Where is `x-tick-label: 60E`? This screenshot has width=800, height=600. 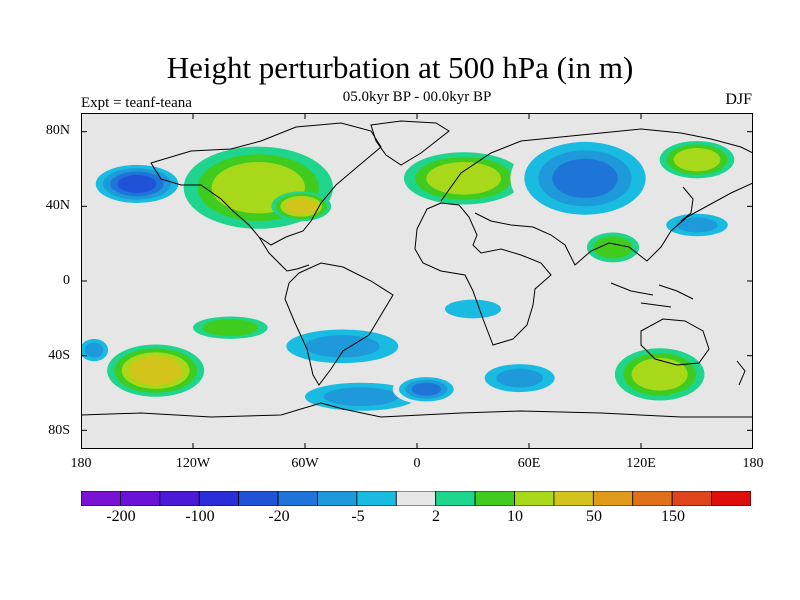 x-tick-label: 60E is located at coordinates (529, 463).